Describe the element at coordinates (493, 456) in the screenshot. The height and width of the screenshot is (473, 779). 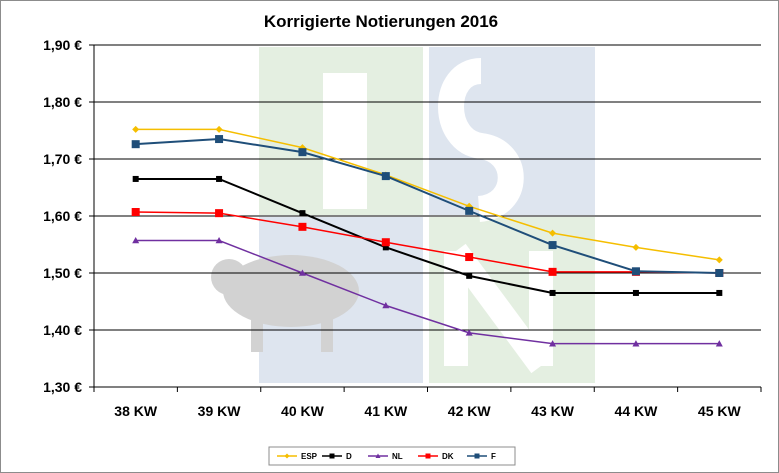
I see `legend-label: F` at that location.